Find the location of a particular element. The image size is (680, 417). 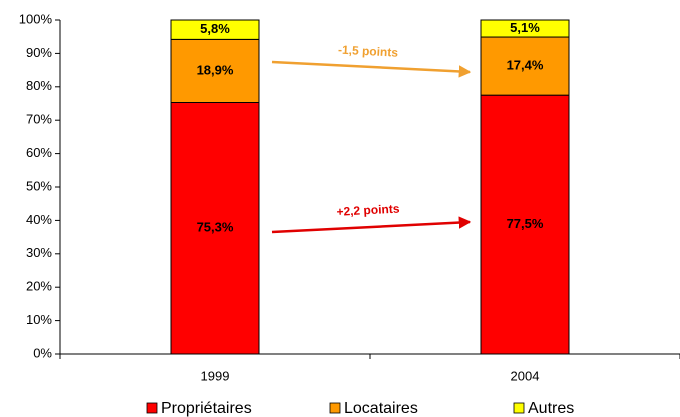

y-tick-label: 100% is located at coordinates (36, 18).